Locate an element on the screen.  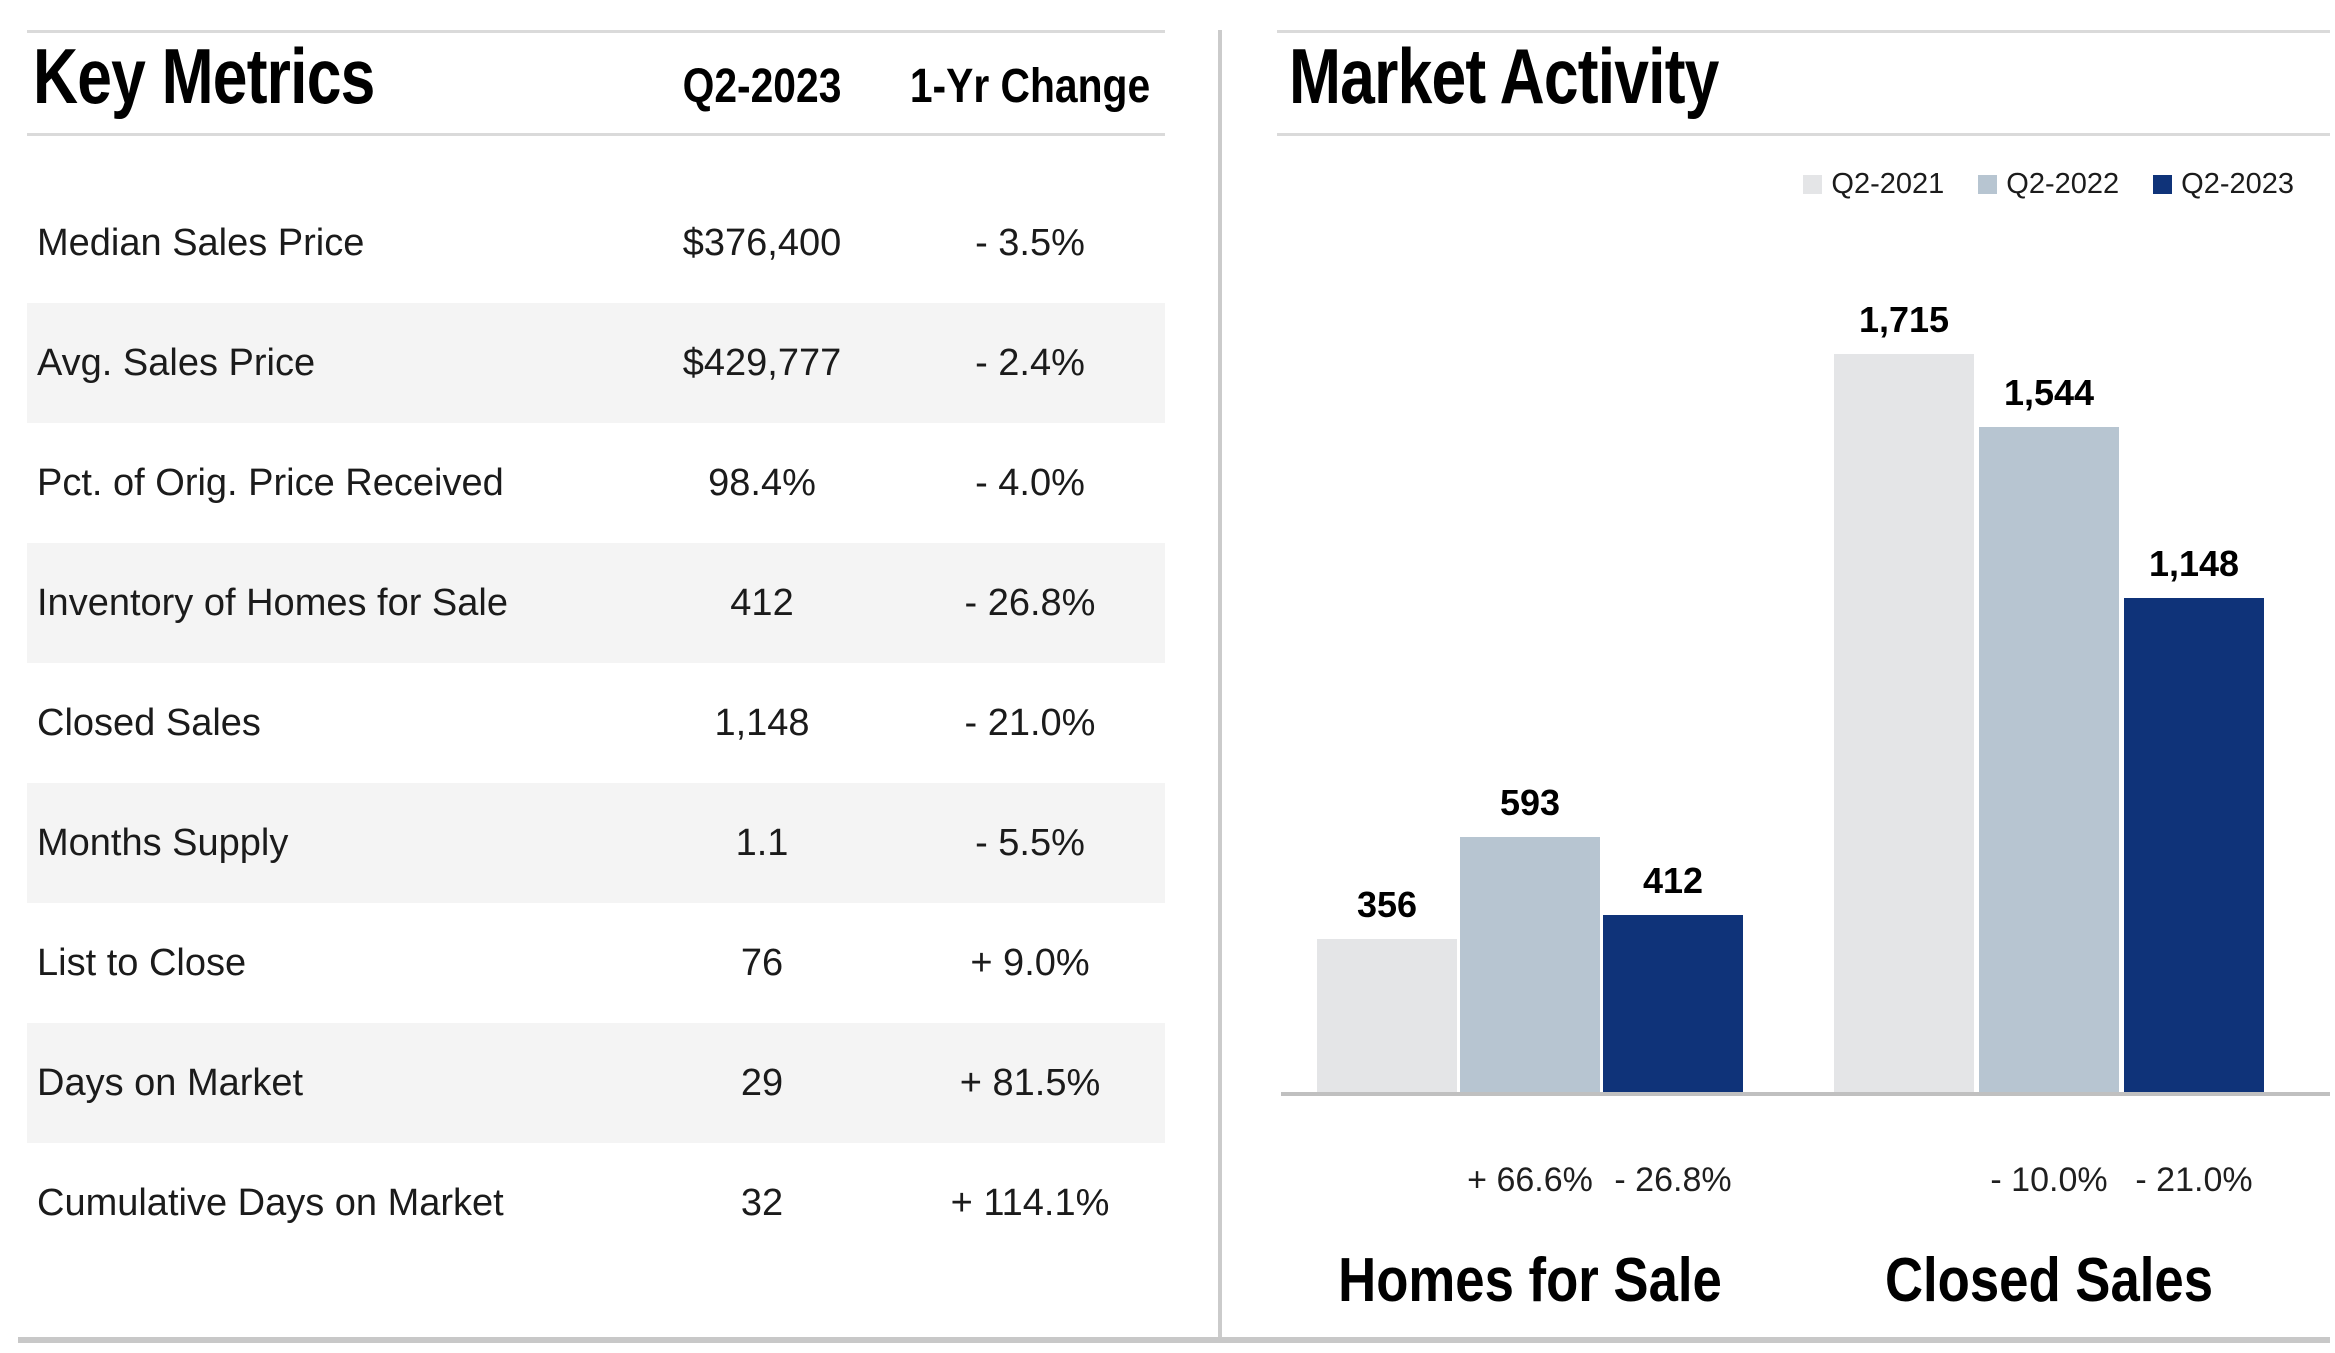
group-label-homes-for-sale: Homes for Sale is located at coordinates (1530, 1280).